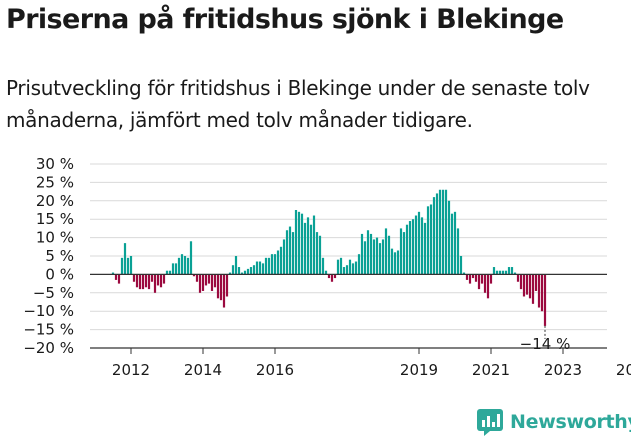 The width and height of the screenshot is (631, 439). I want to click on y-tick-label: 20 %, so click(55, 201).